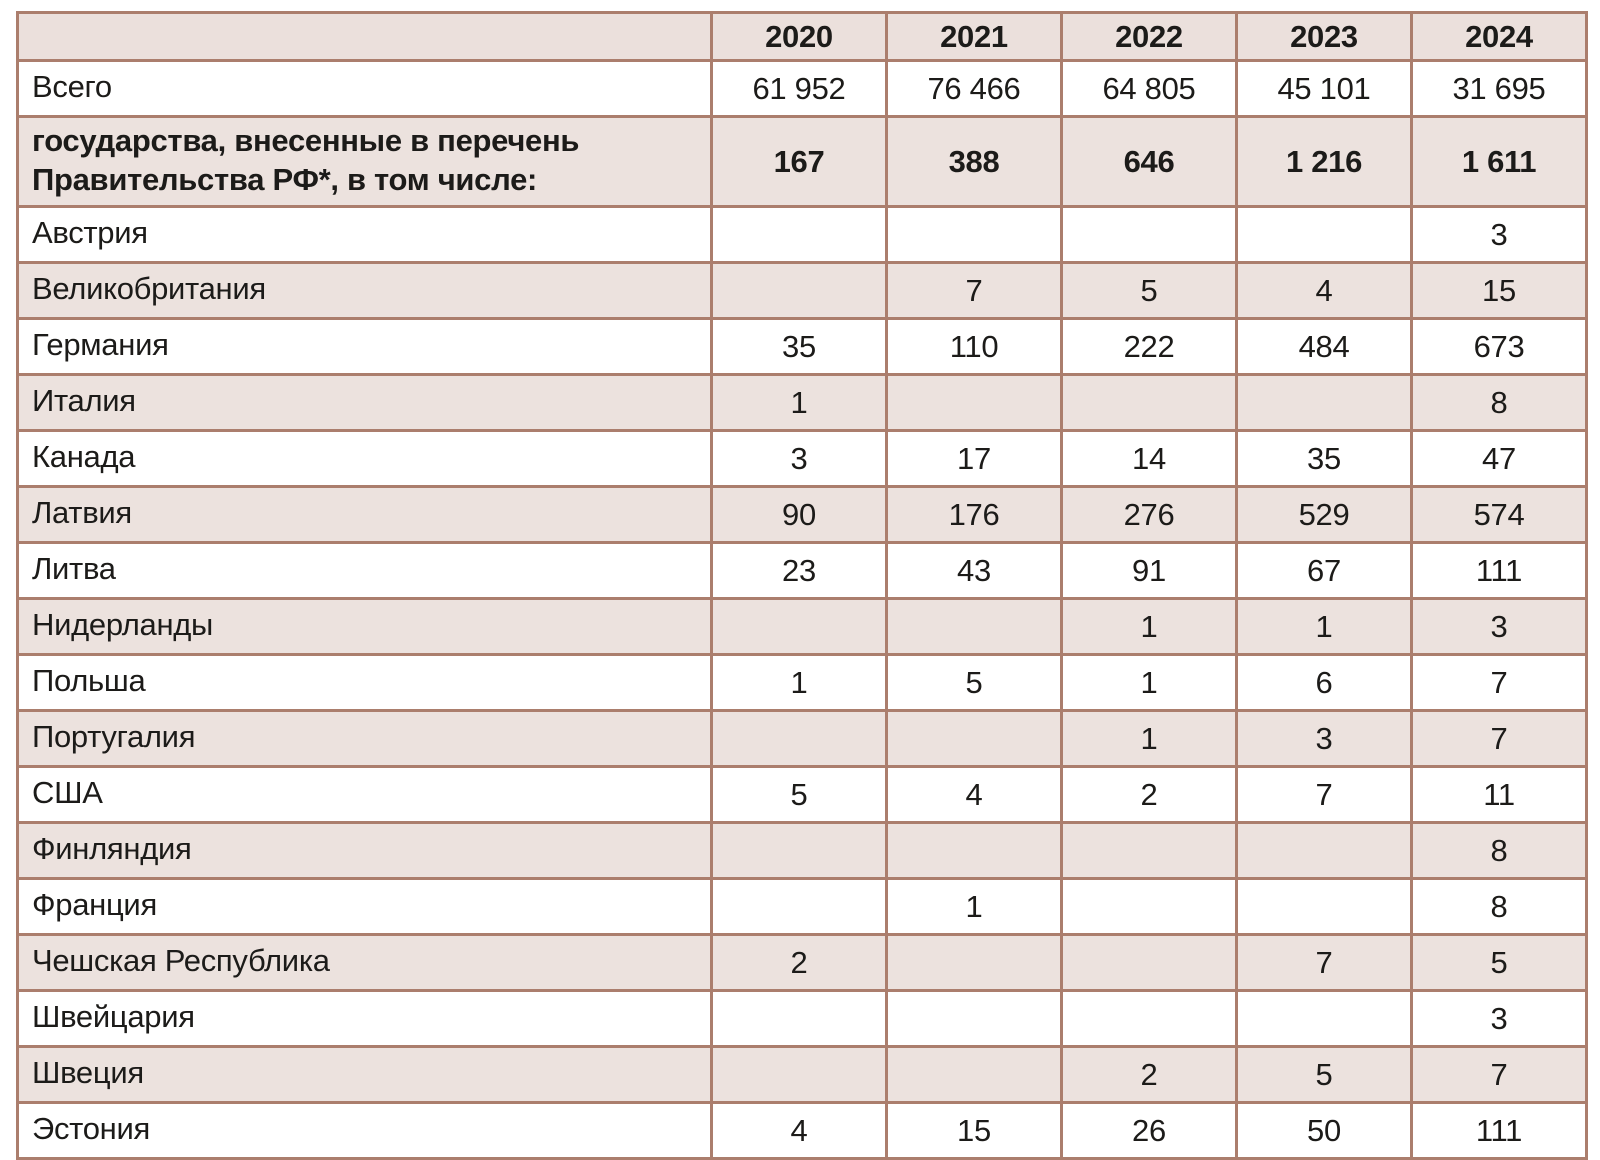  I want to click on table-row: Польша 1 5 1 6 7, so click(802, 682).